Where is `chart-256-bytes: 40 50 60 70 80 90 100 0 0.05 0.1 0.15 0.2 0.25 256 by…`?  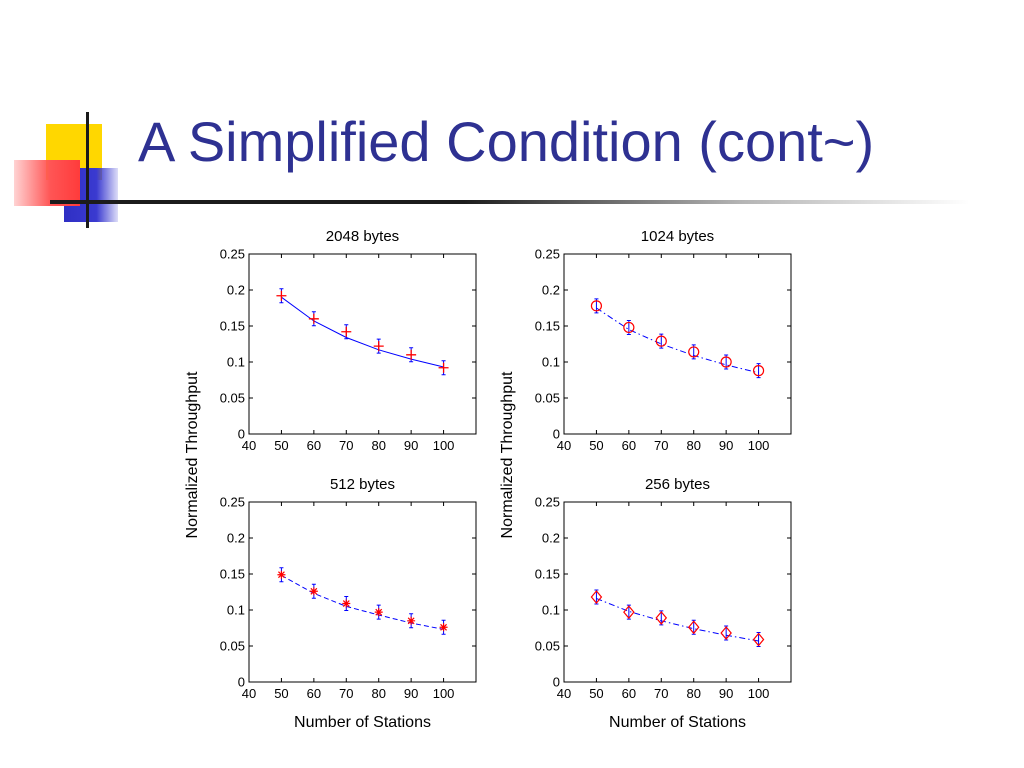 chart-256-bytes: 40 50 60 70 80 90 100 0 0.05 0.1 0.15 0.2 0.25 256 by… is located at coordinates (663, 603).